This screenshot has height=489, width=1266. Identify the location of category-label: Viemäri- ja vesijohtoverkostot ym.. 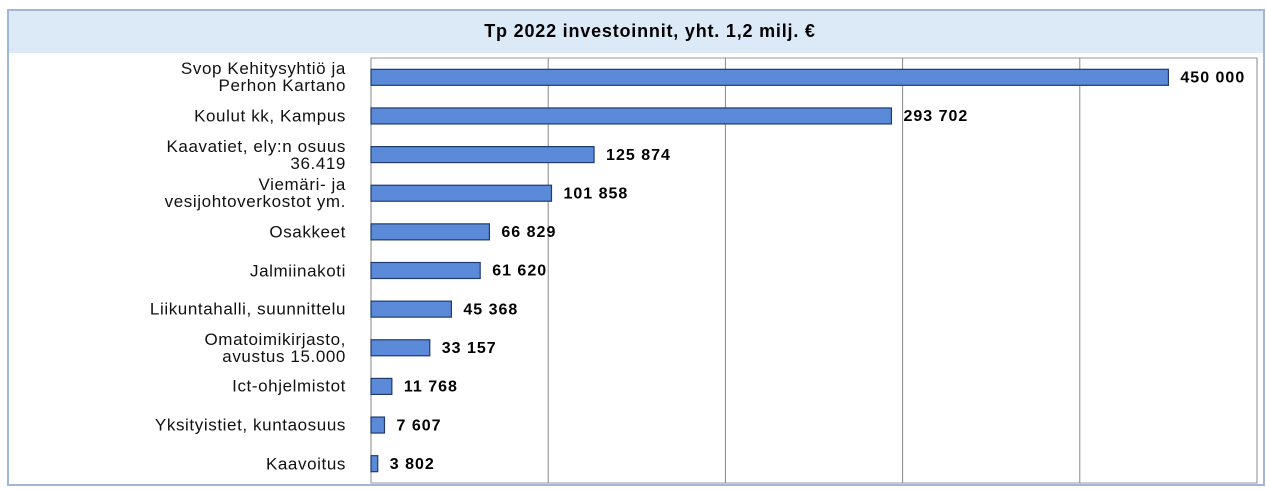
(255, 193).